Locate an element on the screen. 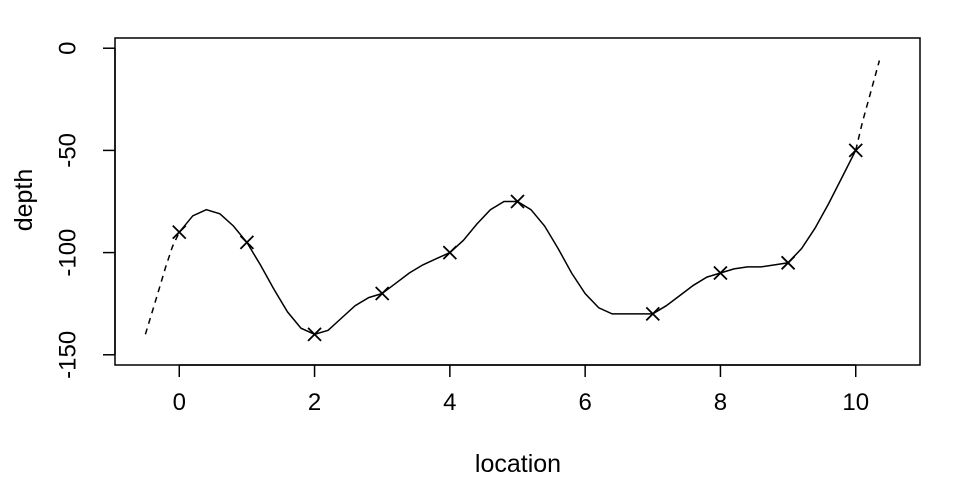 The height and width of the screenshot is (480, 960). x-tick-label: 8 is located at coordinates (720, 402).